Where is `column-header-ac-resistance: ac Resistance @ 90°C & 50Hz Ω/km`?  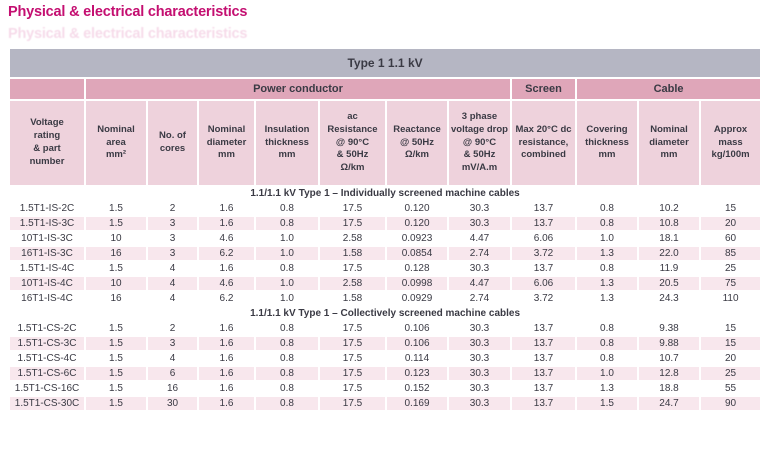 column-header-ac-resistance: ac Resistance @ 90°C & 50Hz Ω/km is located at coordinates (352, 143).